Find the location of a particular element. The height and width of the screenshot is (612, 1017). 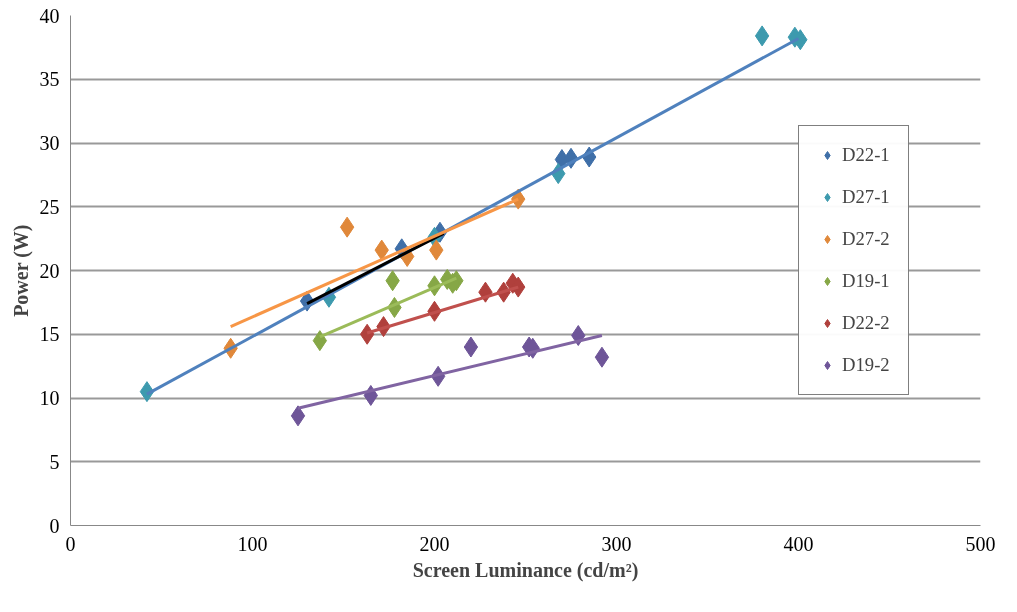

y-tick-label: 5 is located at coordinates (54, 461).